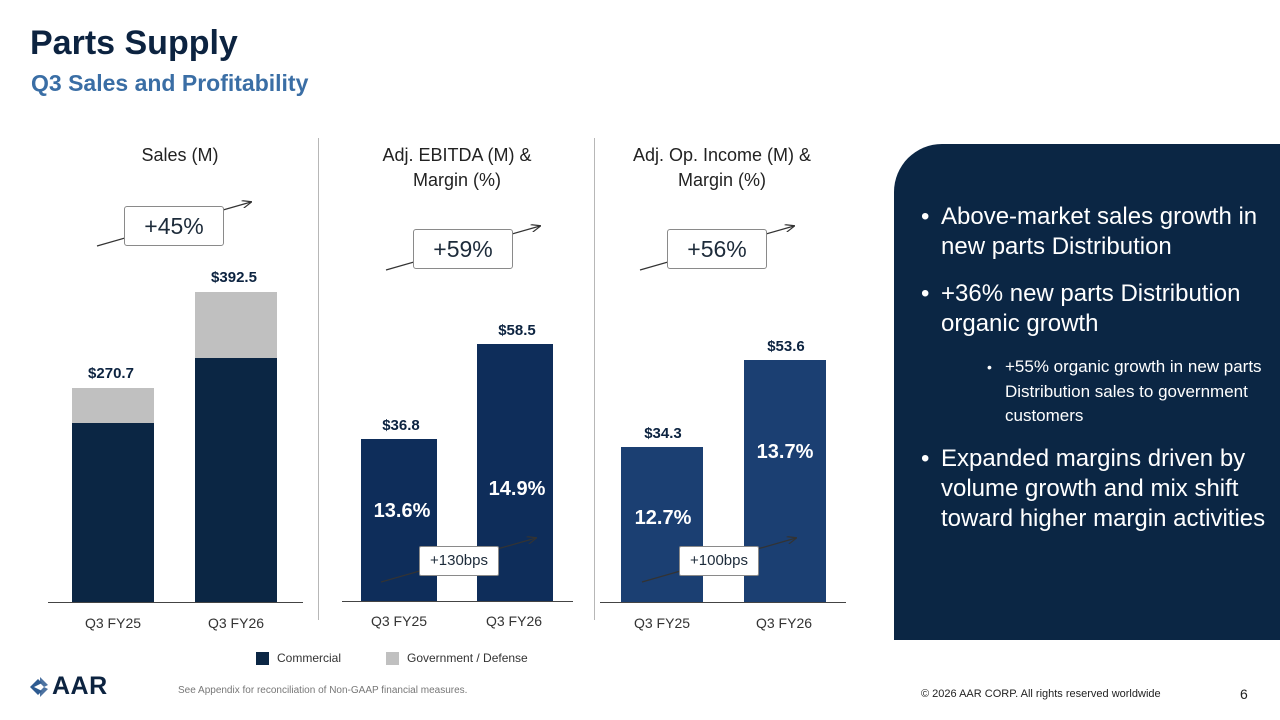  What do you see at coordinates (717, 249) in the screenshot?
I see `opinc-growth-badge: +56%` at bounding box center [717, 249].